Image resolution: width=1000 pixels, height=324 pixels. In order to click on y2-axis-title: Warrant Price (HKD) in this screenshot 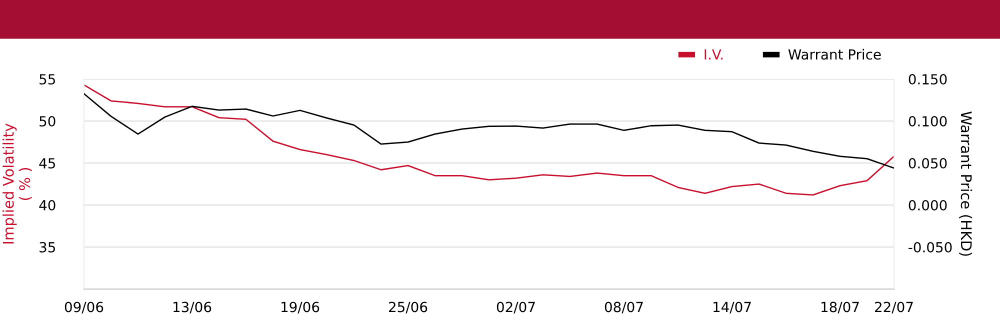, I will do `click(965, 183)`.